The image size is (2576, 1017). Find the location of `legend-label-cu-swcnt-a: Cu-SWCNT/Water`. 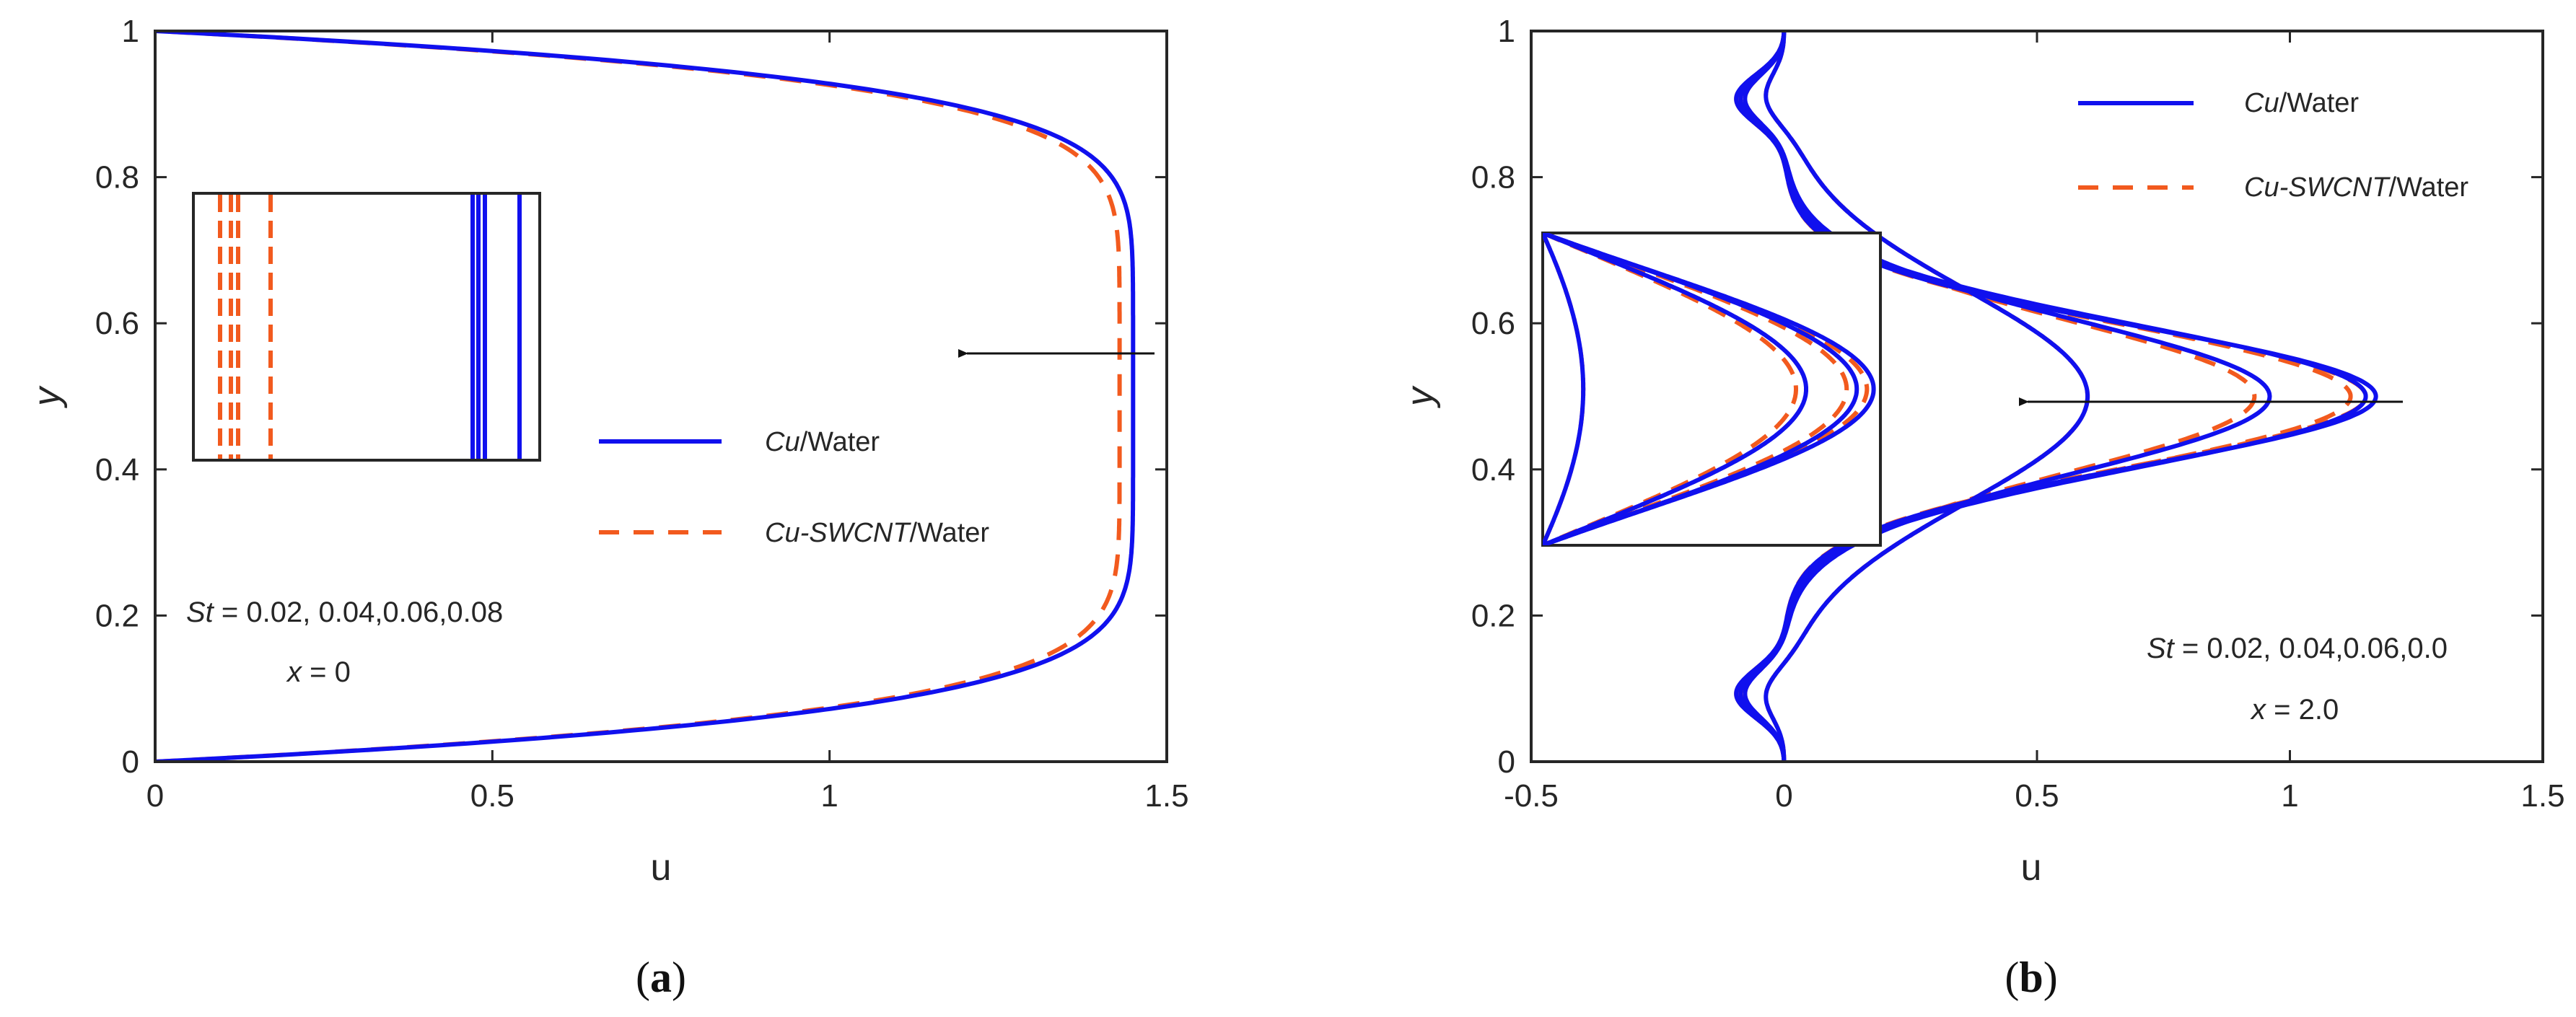

legend-label-cu-swcnt-a: Cu-SWCNT/Water is located at coordinates (877, 533).